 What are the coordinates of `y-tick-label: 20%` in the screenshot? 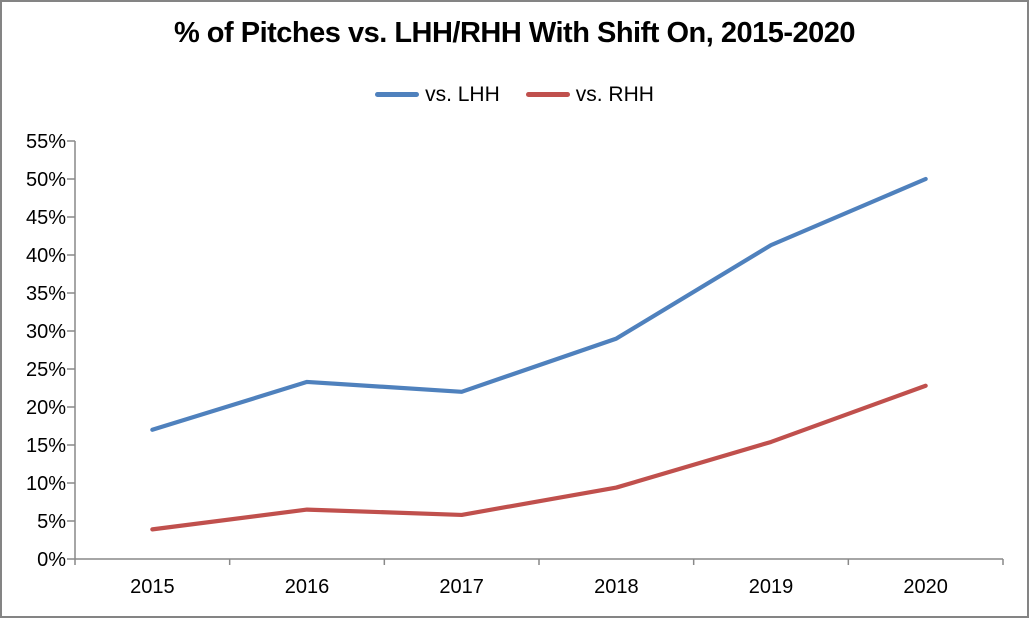 It's located at (46, 408).